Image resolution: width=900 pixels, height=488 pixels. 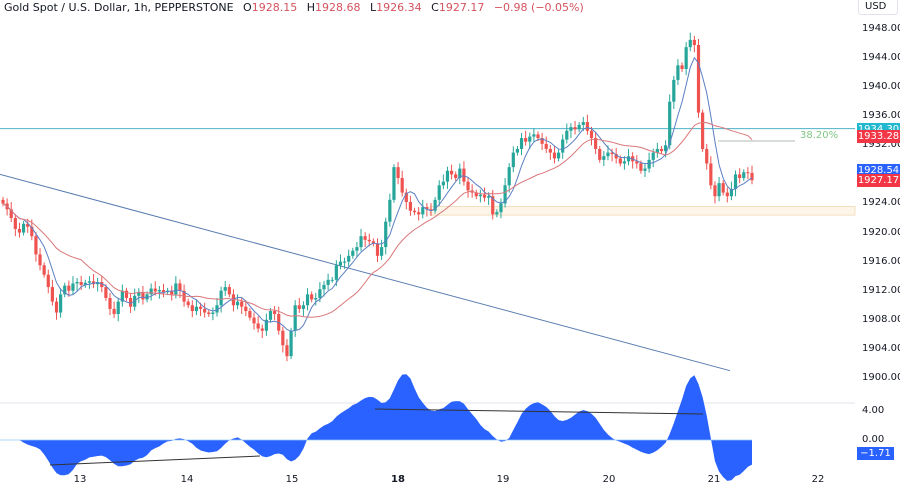 What do you see at coordinates (873, 410) in the screenshot?
I see `osc-tick-4: 4.00` at bounding box center [873, 410].